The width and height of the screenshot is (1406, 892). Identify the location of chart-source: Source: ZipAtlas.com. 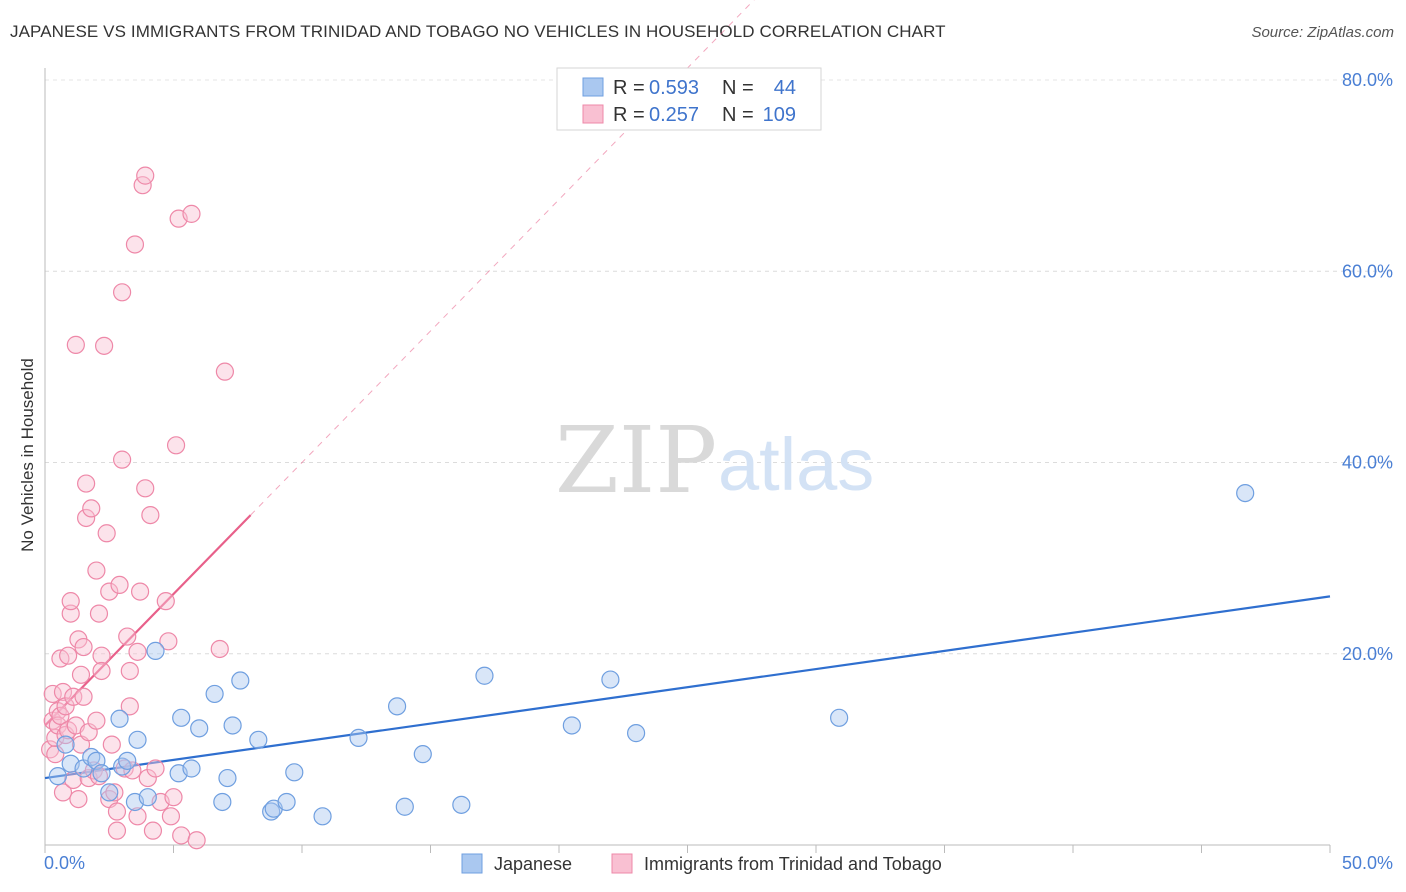
(1322, 32).